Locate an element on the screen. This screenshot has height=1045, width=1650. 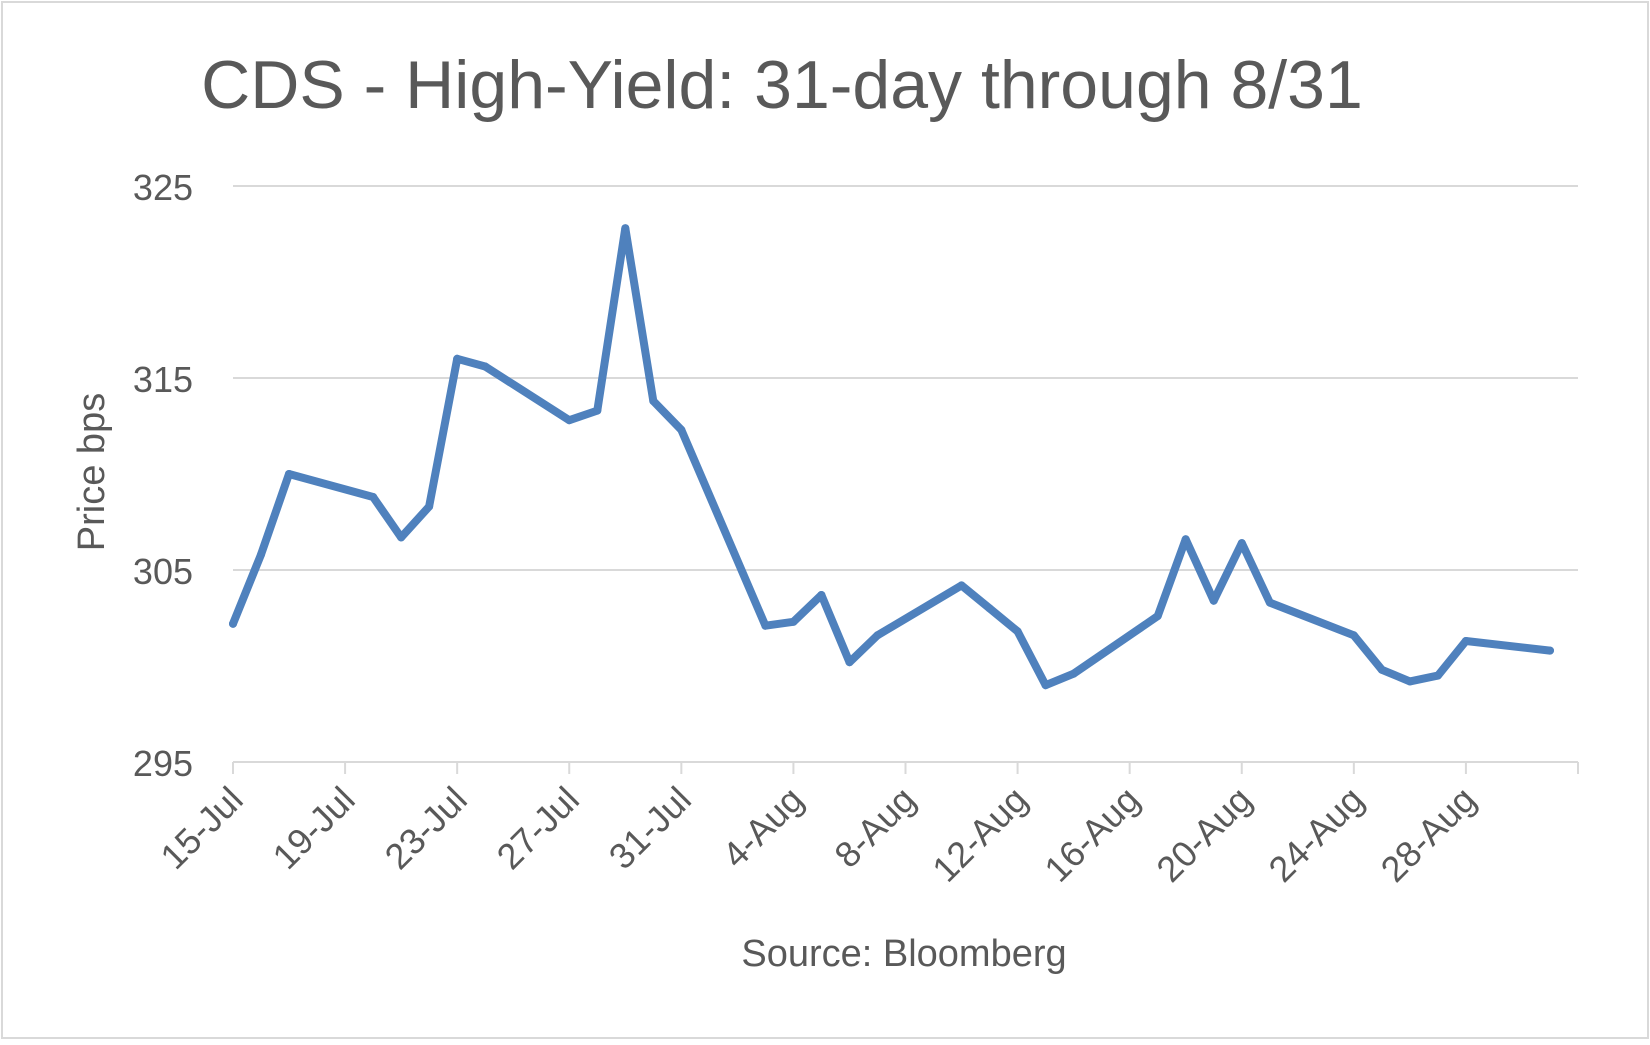
y-tick-label-315: 315 is located at coordinates (163, 379).